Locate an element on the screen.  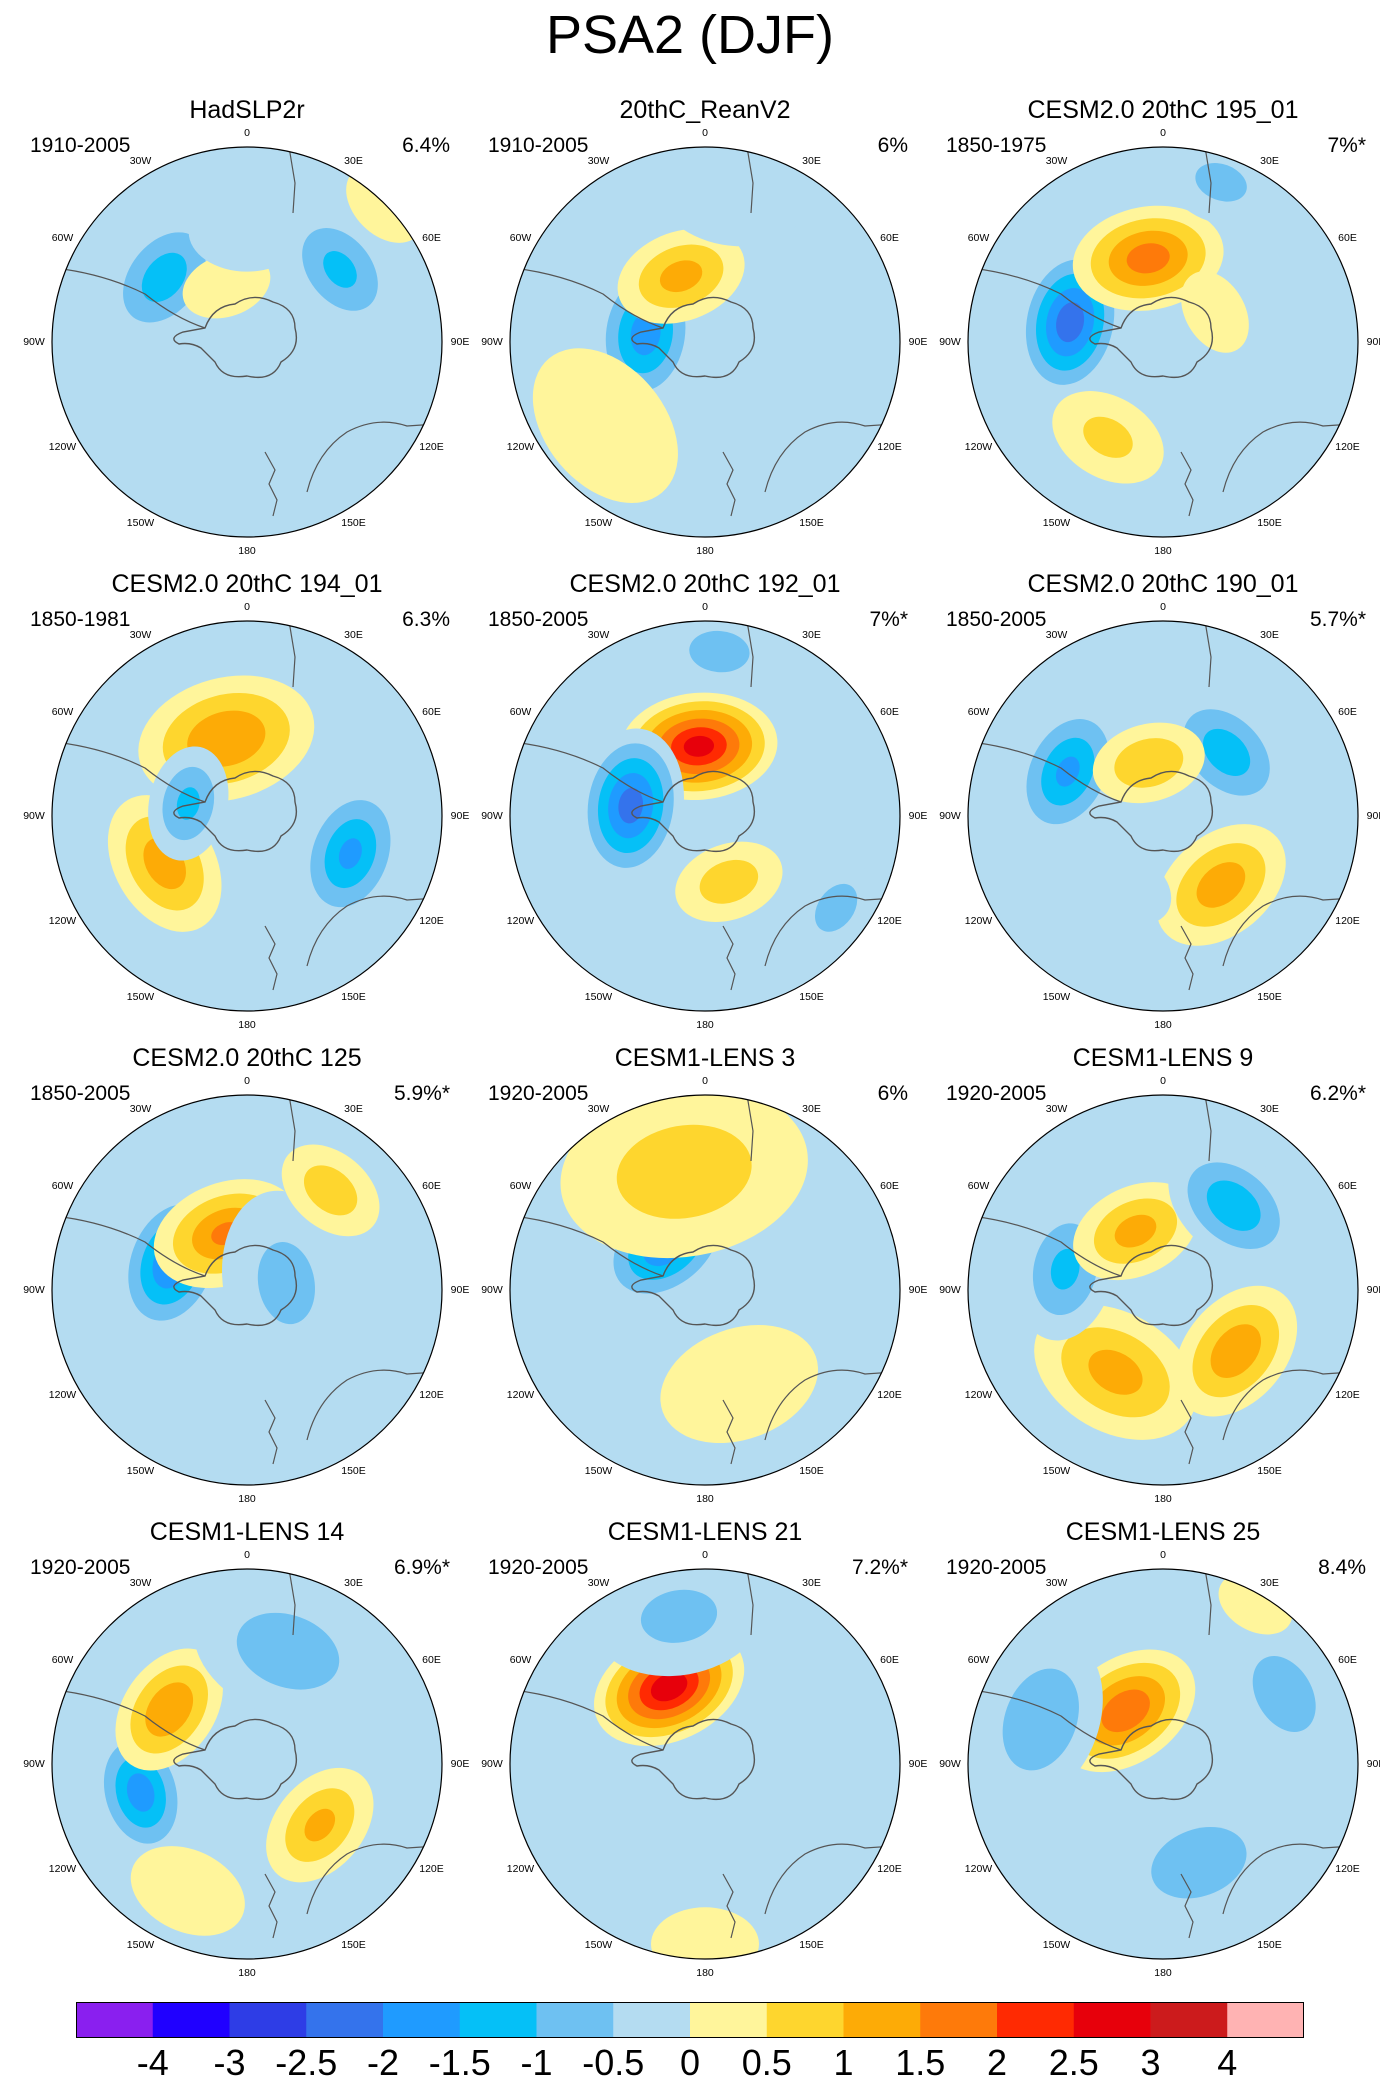
panel-title: CESM1-LENS 21 is located at coordinates (705, 1532).